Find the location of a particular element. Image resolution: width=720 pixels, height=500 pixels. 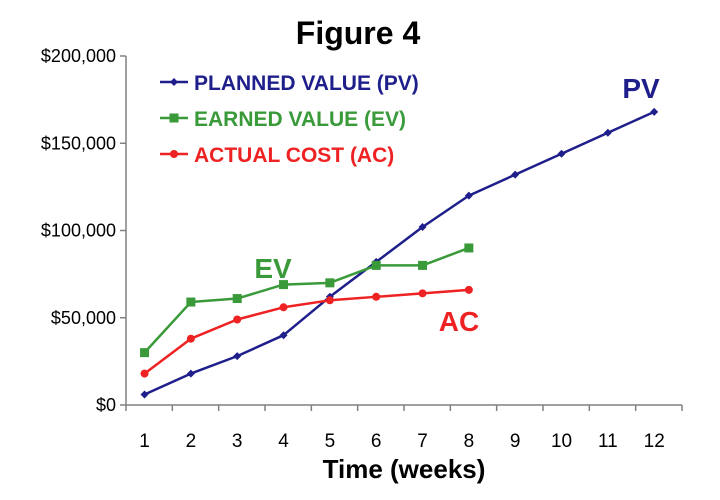

chart-title: Figure 4 is located at coordinates (358, 33).